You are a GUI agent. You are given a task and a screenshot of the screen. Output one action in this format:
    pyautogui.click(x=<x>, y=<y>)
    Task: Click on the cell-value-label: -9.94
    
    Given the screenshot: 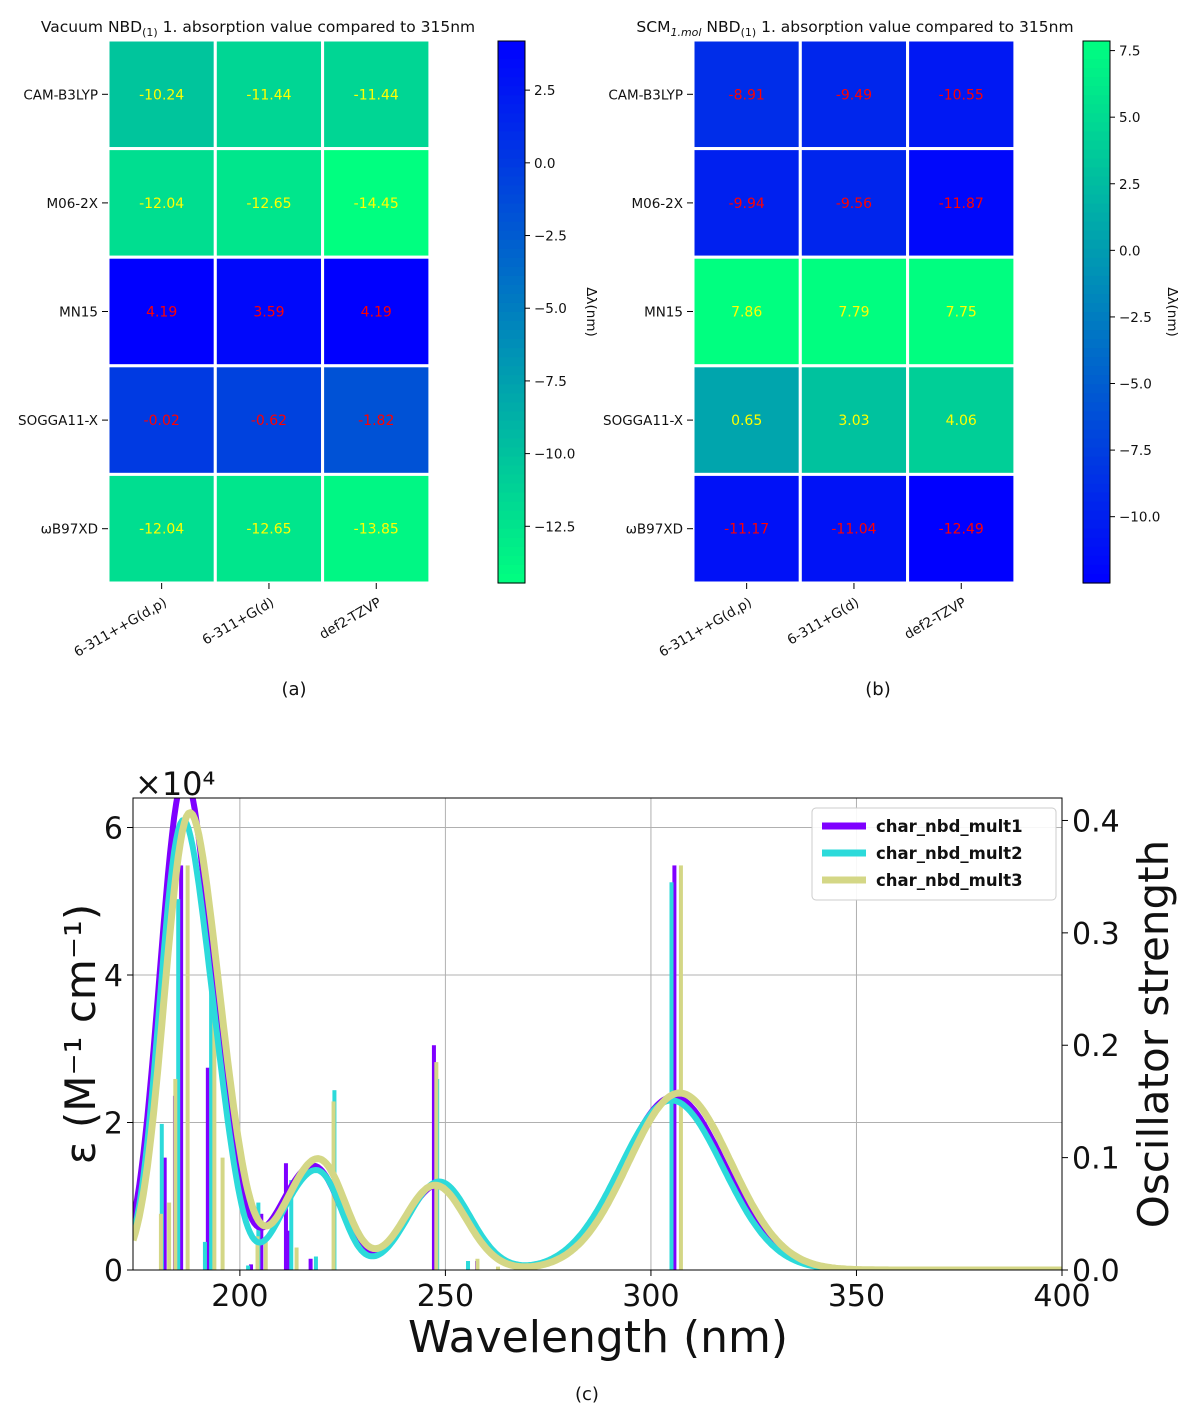 What is the action you would take?
    pyautogui.click(x=747, y=204)
    